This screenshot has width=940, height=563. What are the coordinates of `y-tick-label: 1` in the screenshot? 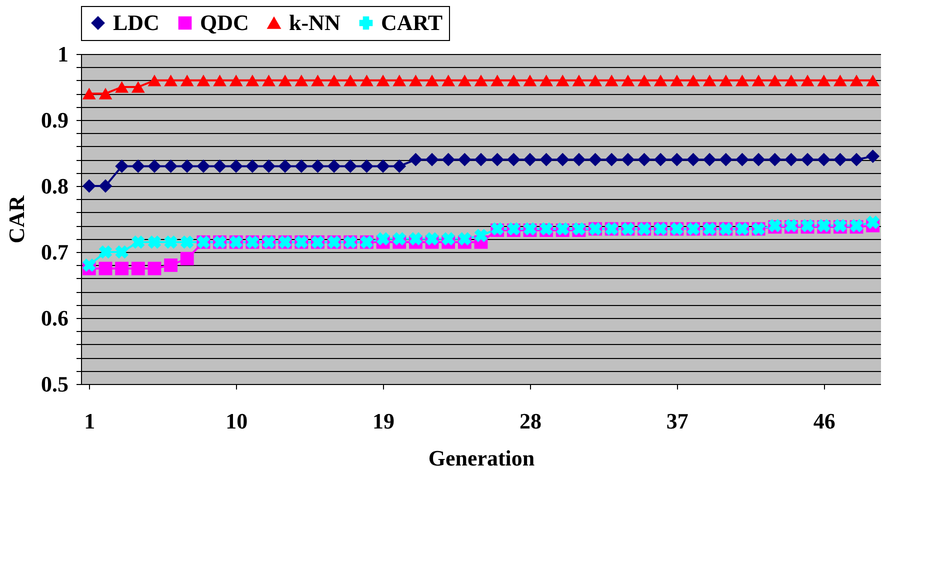 It's located at (63, 54).